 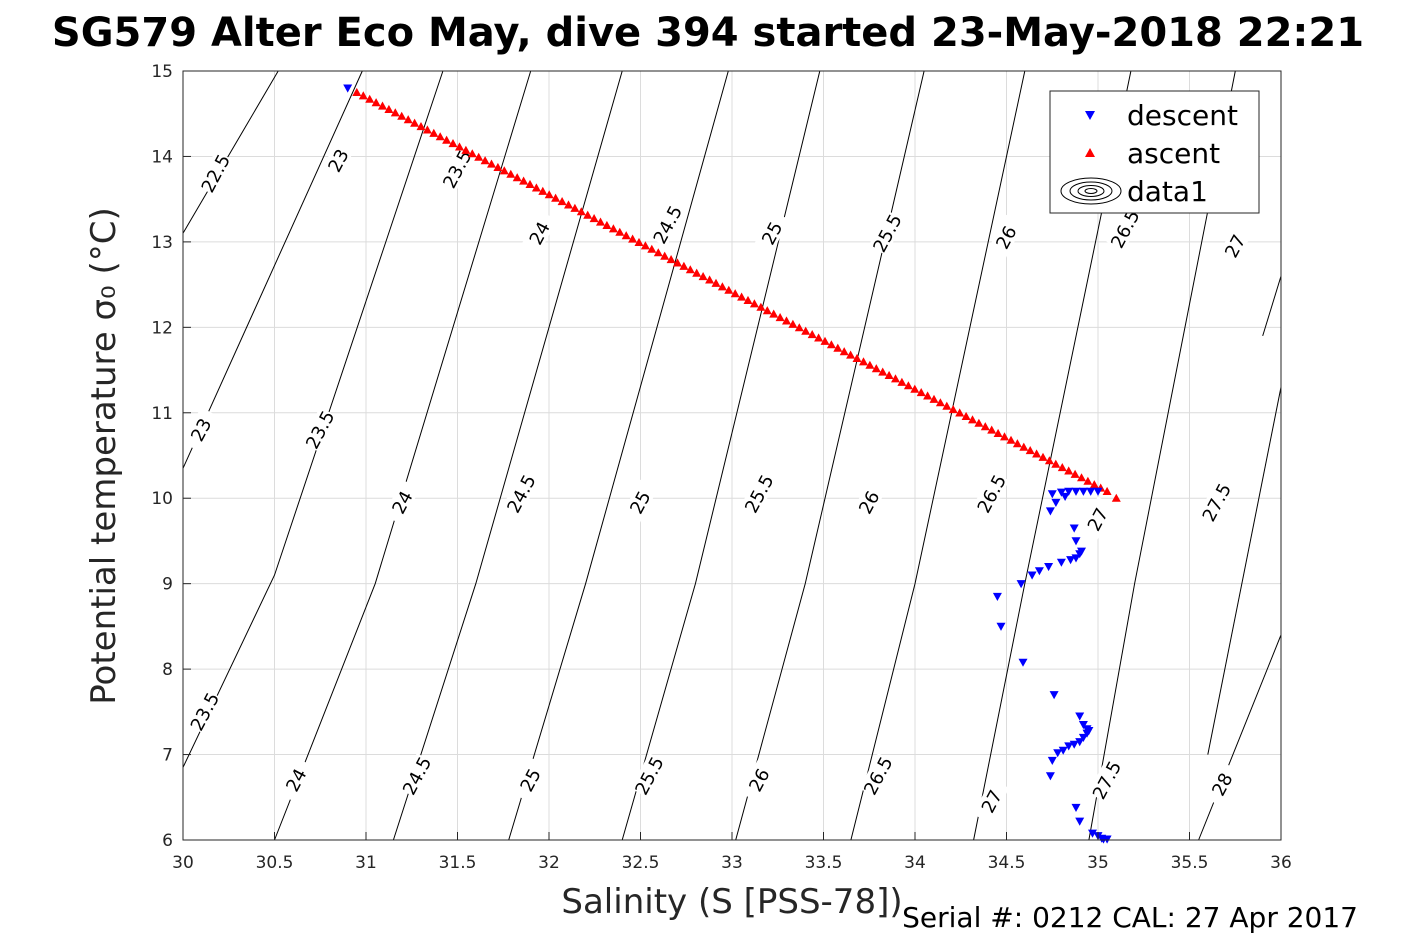 I want to click on serial-cal-text: Serial #: 0212 CAL: 27 Apr 2017, so click(x=1130, y=917).